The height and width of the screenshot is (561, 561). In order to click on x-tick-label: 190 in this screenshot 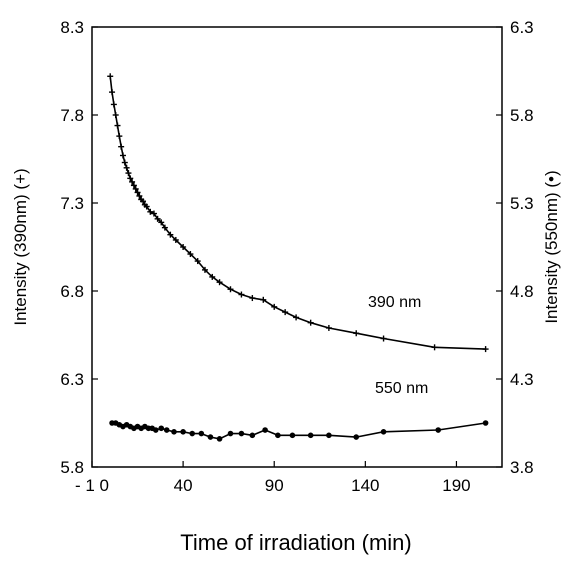, I will do `click(456, 485)`.